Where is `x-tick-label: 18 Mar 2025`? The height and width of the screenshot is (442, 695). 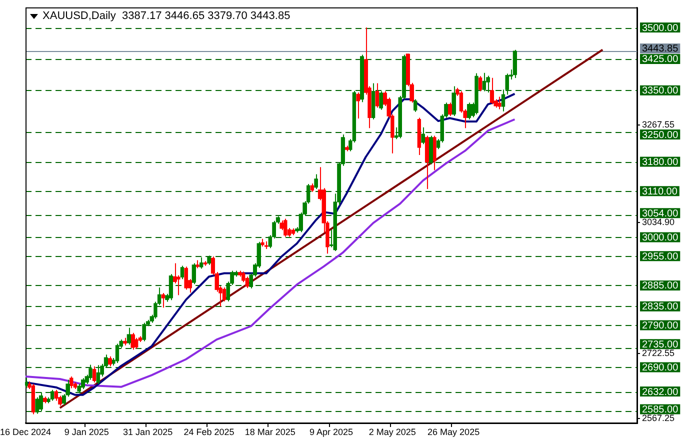
x-tick-label: 18 Mar 2025 is located at coordinates (270, 431).